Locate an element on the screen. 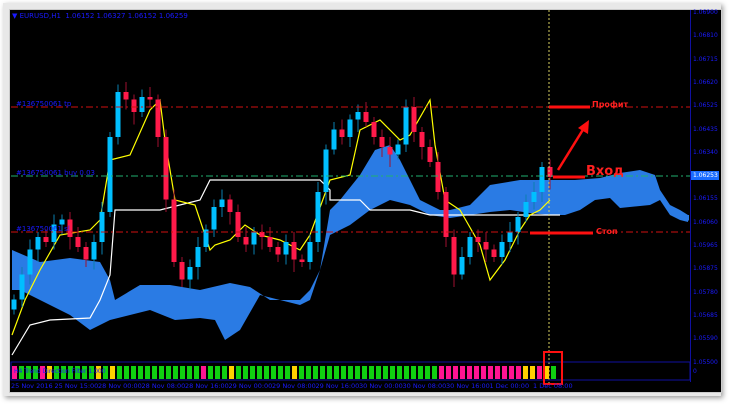  time-tick-label: 29 Nov 08:00 is located at coordinates (294, 386).